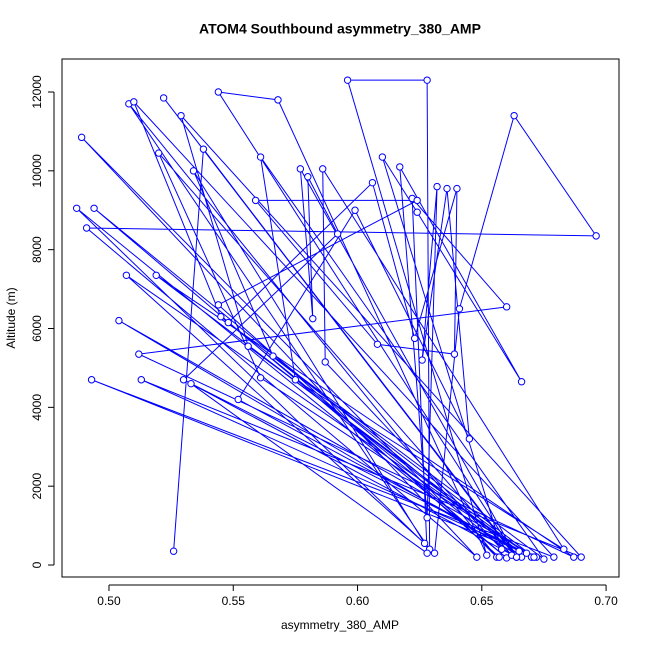 This screenshot has width=650, height=650. Describe the element at coordinates (11, 317) in the screenshot. I see `y-axis-label: Altitude (m)` at that location.